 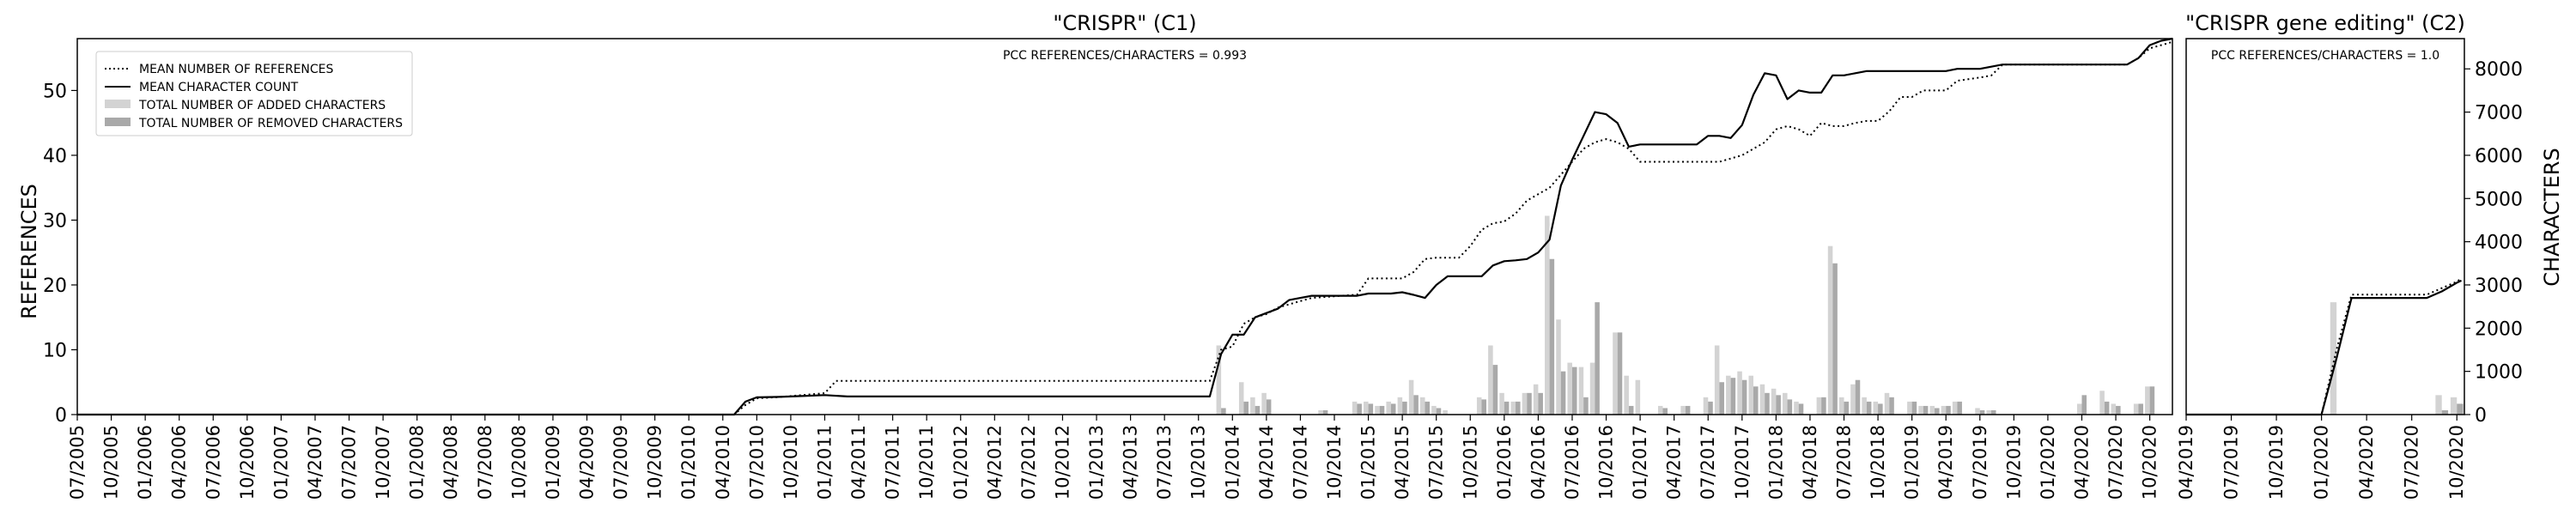 I want to click on y-left-tick-label-4: 40, so click(x=55, y=156).